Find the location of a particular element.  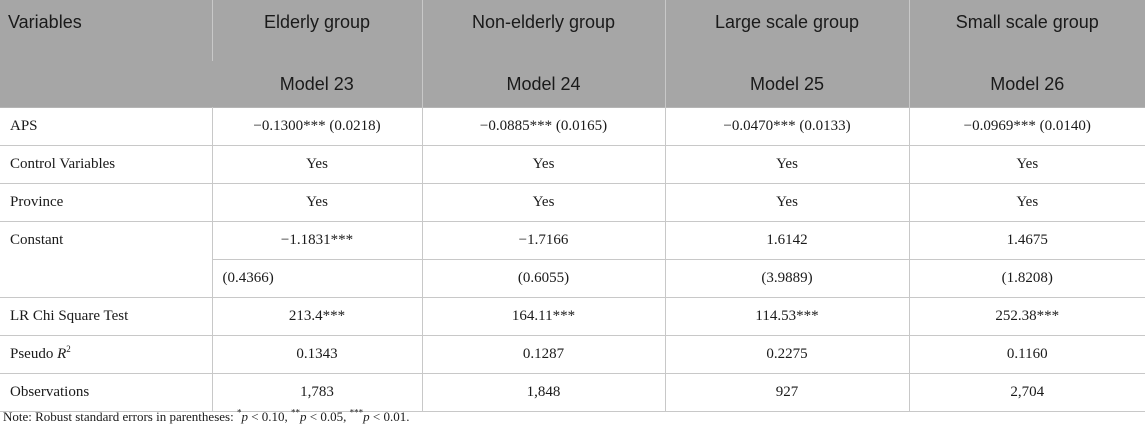

header-group-elderly: Elderly group is located at coordinates (316, 30).